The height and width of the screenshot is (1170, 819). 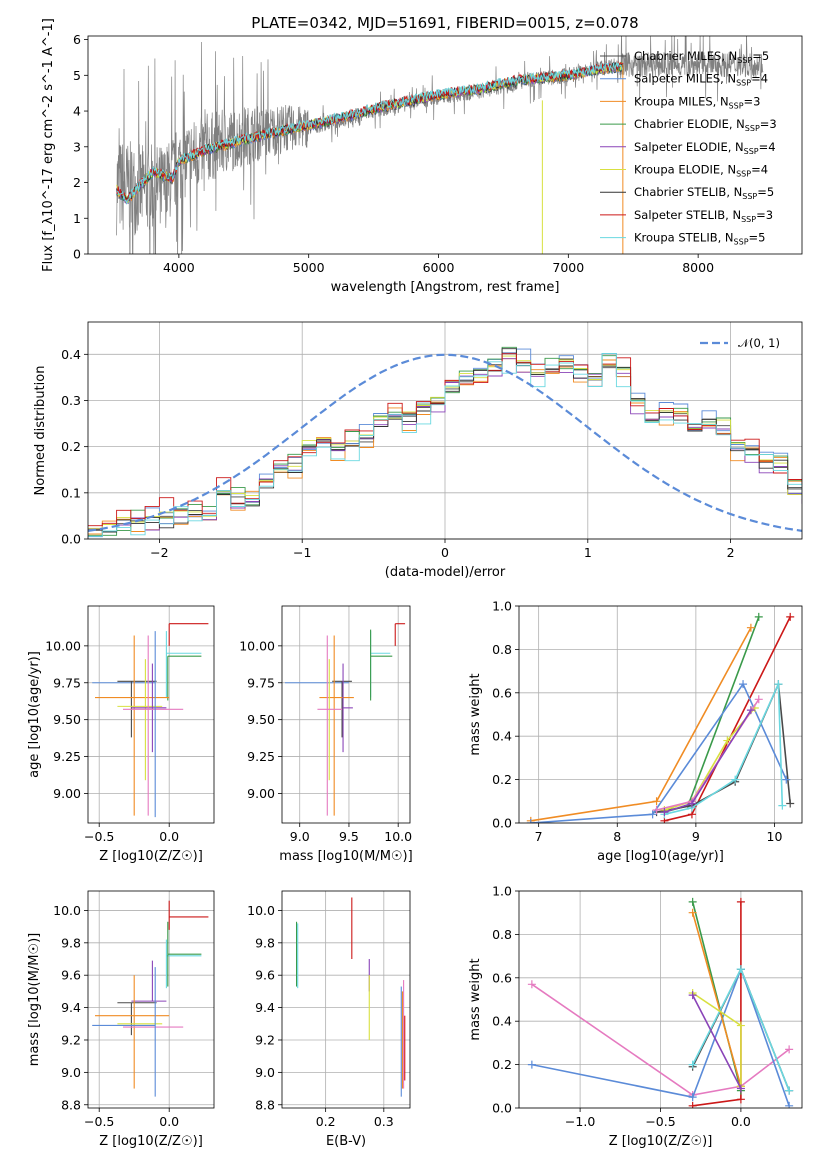 I want to click on legend-entry-tail: =4, so click(x=767, y=147).